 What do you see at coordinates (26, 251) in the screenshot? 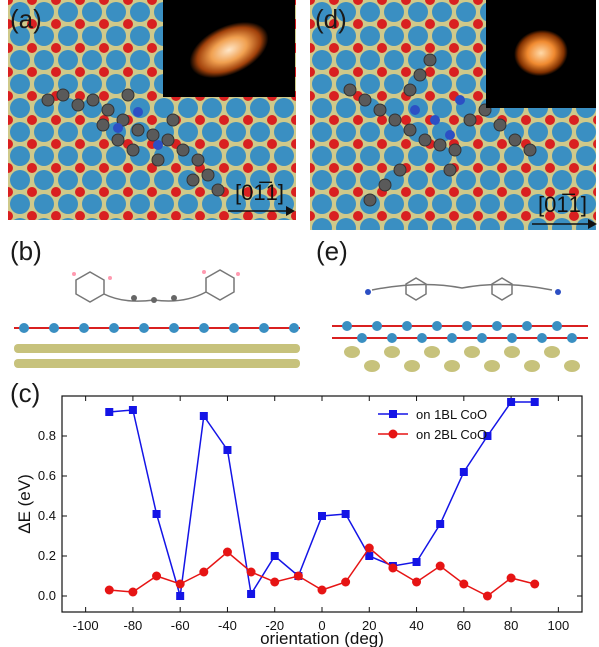
I see `panel-b-letter: (b)` at bounding box center [26, 251].